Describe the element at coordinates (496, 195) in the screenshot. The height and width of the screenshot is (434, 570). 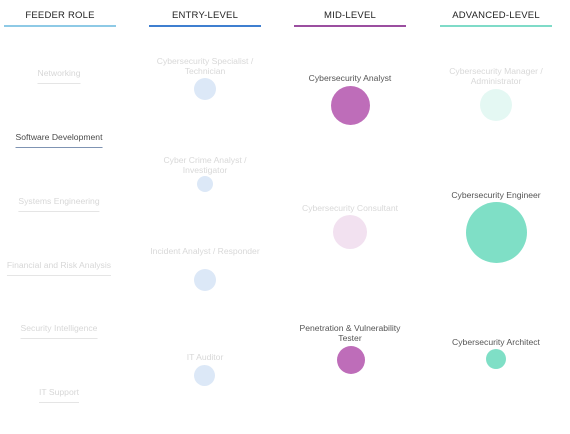
I see `advanced-role-label-engineer: Cybersecurity Engineer` at that location.